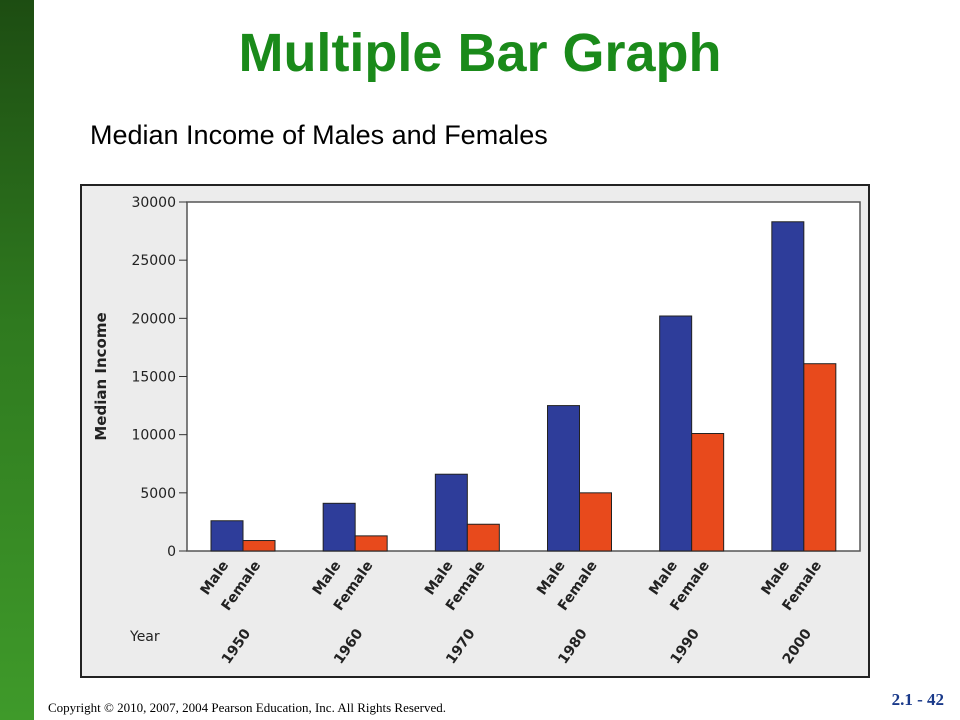  I want to click on x-category-label: 1990, so click(685, 646).